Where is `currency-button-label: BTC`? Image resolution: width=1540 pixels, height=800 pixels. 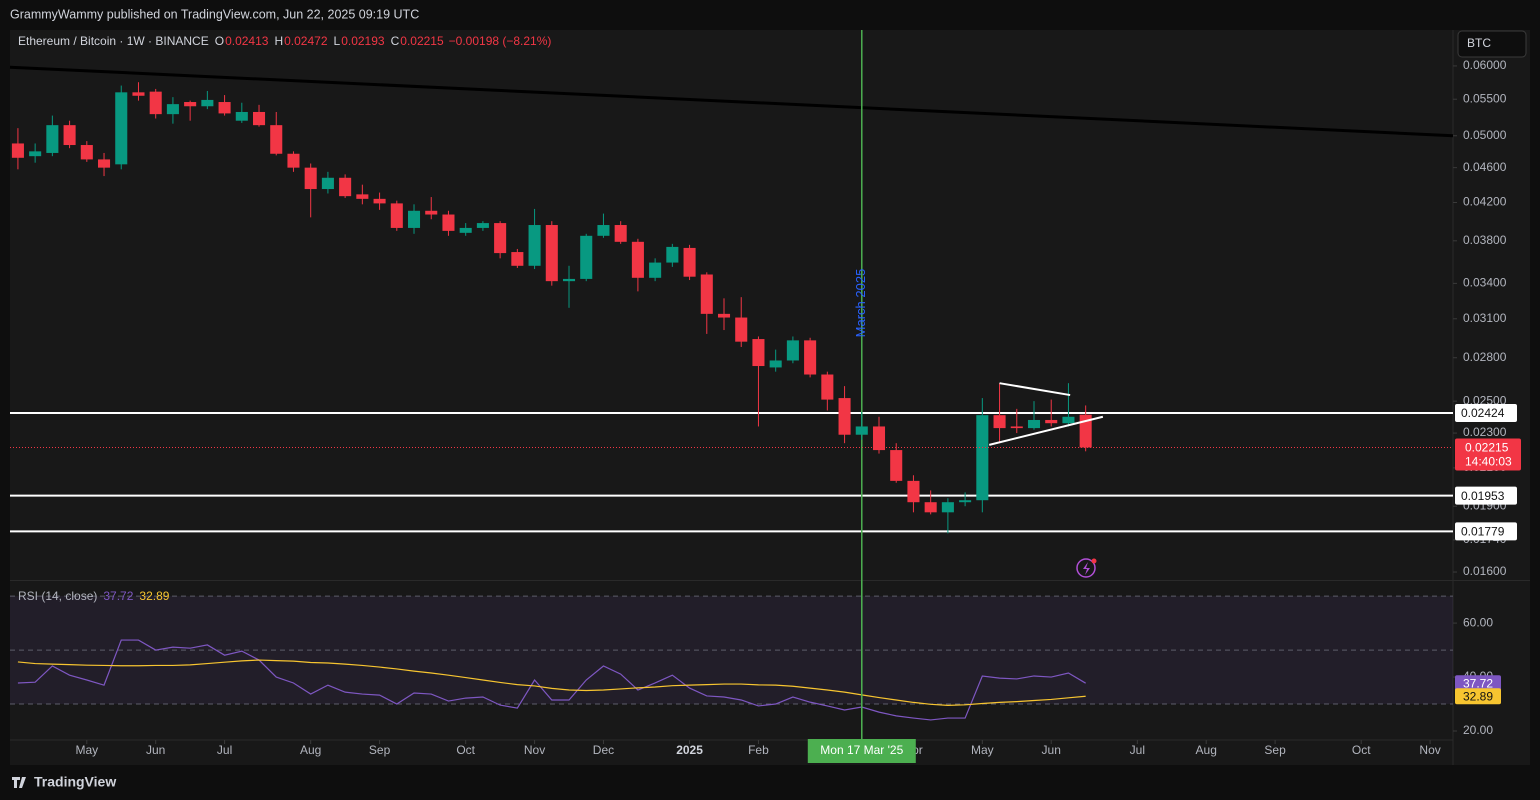 currency-button-label: BTC is located at coordinates (1479, 43).